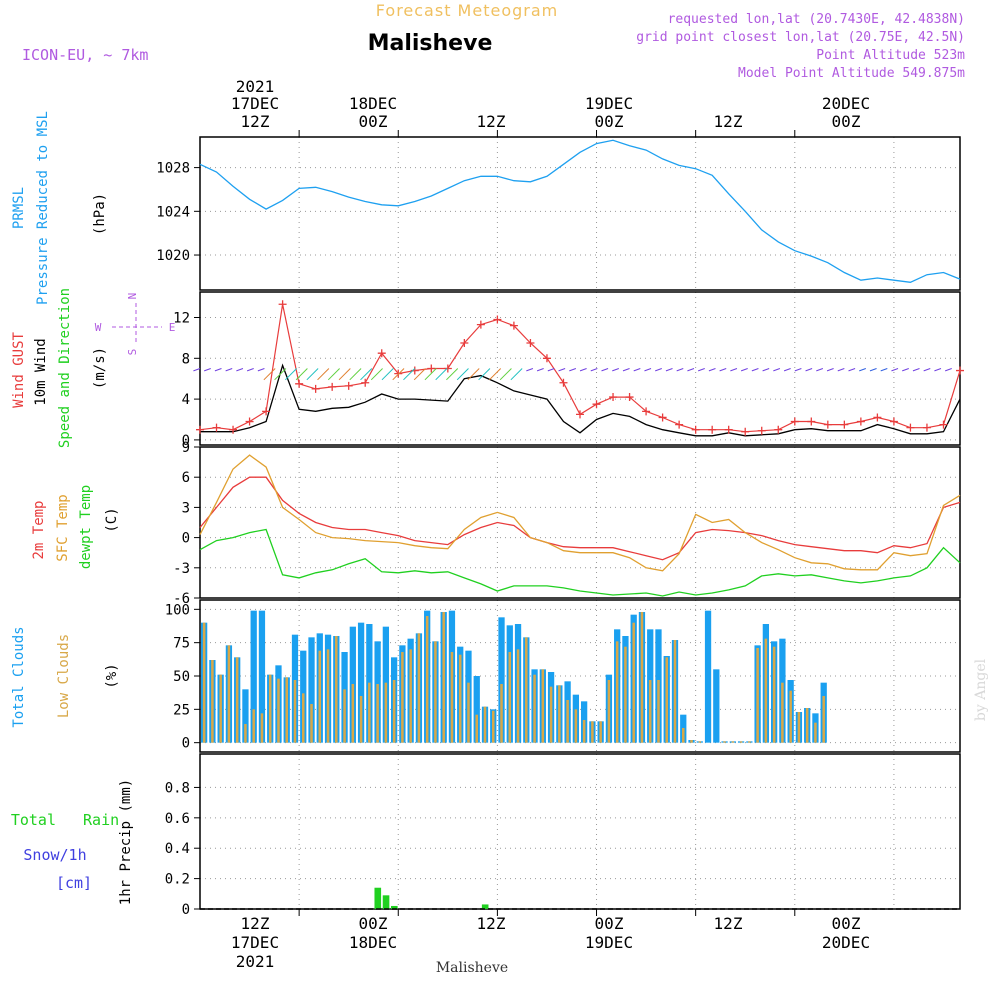 This screenshot has width=1000, height=1000. Describe the element at coordinates (54, 855) in the screenshot. I see `snow-label: Snow/1h` at that location.